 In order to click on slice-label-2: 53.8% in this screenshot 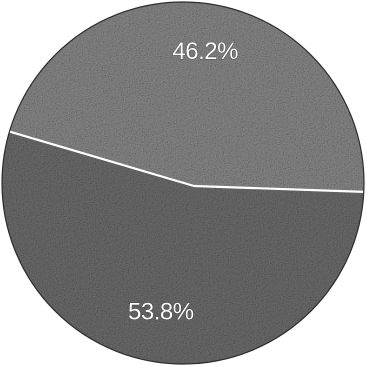, I will do `click(161, 312)`.